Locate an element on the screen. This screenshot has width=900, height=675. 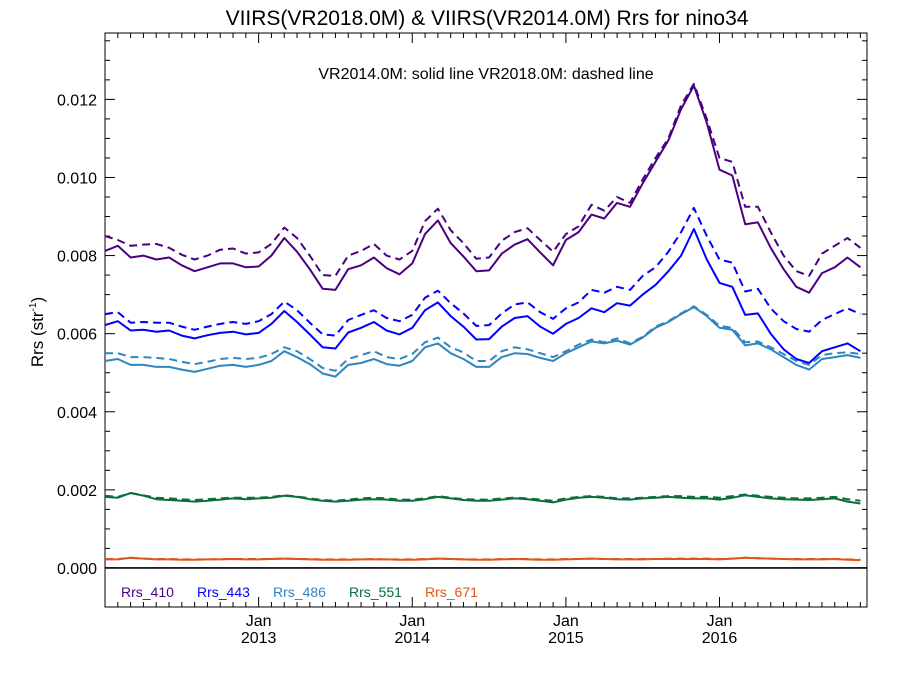
y-tick-label: 0.008 is located at coordinates (77, 257).